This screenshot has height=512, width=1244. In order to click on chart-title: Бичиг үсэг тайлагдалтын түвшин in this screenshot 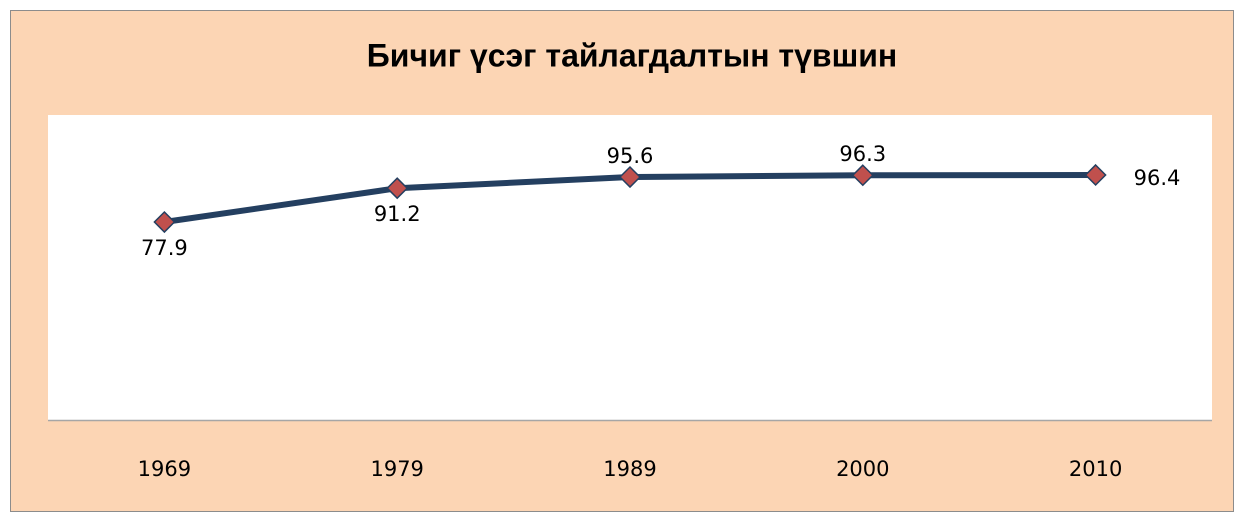, I will do `click(632, 55)`.